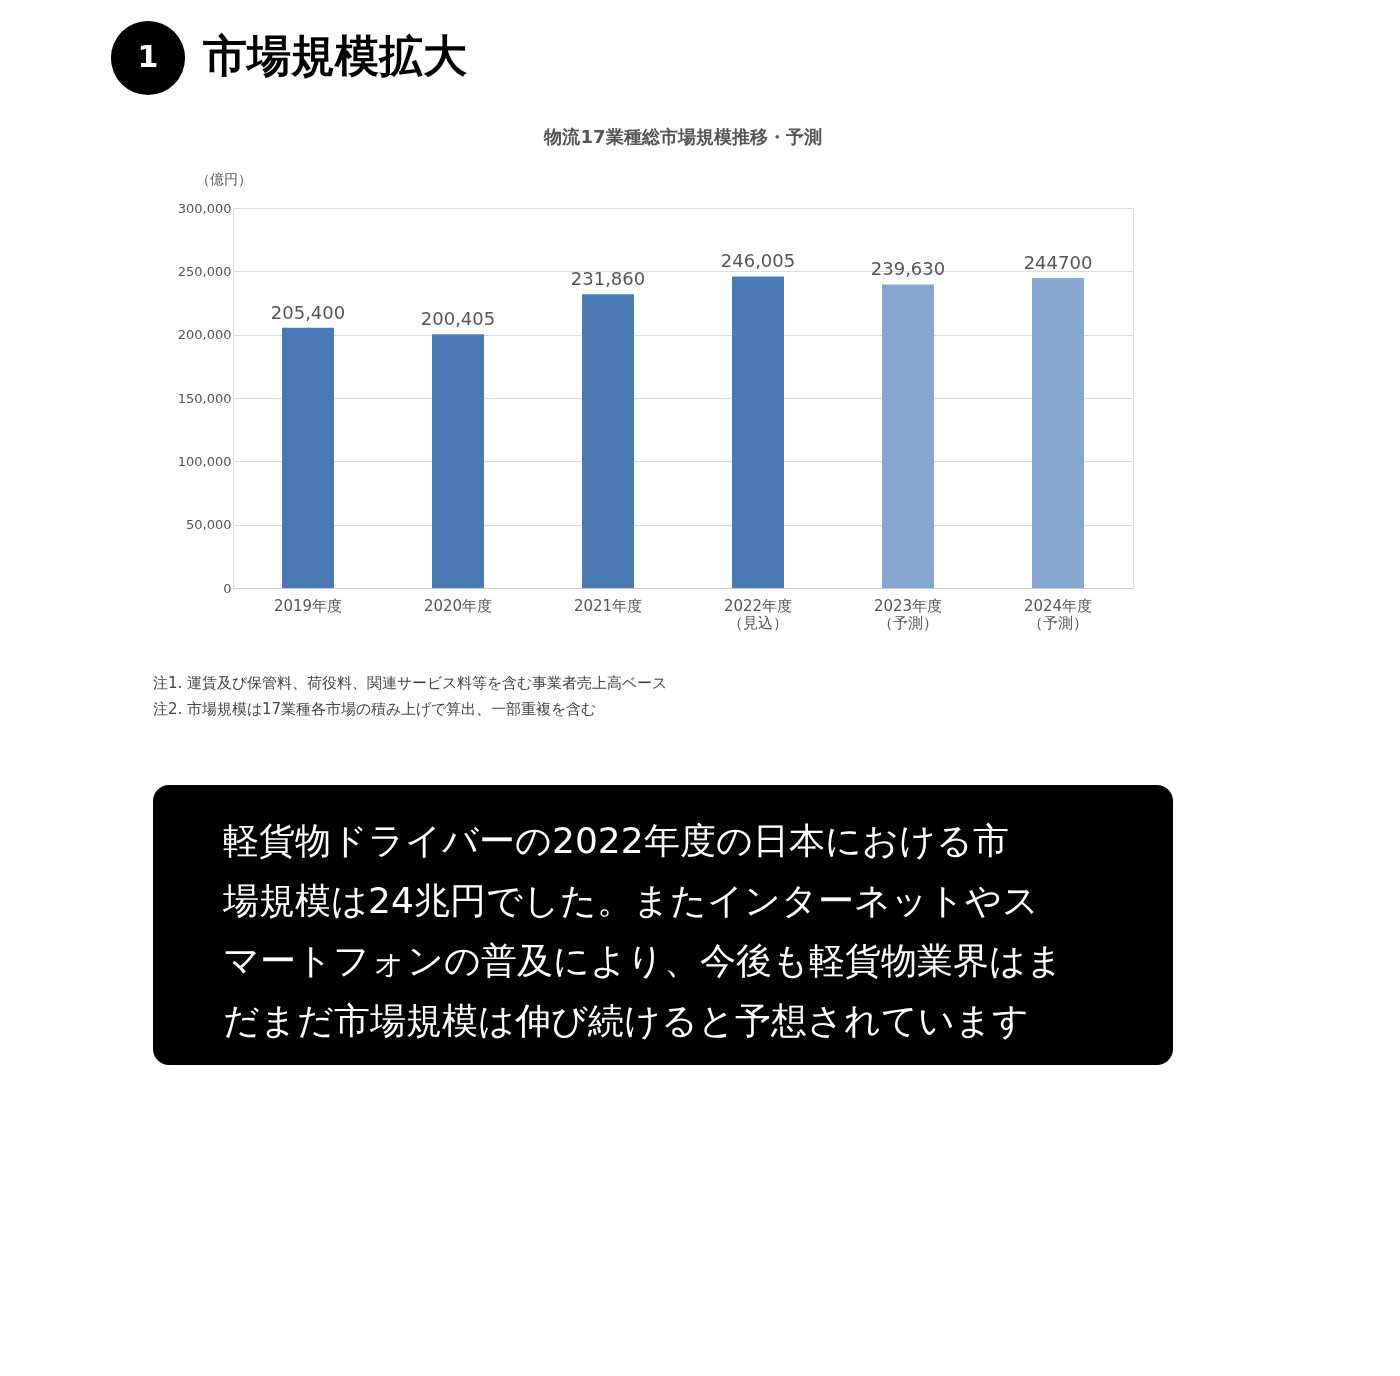 The width and height of the screenshot is (1400, 1376). What do you see at coordinates (758, 614) in the screenshot?
I see `x-tick-label: 2022年度（見込）` at bounding box center [758, 614].